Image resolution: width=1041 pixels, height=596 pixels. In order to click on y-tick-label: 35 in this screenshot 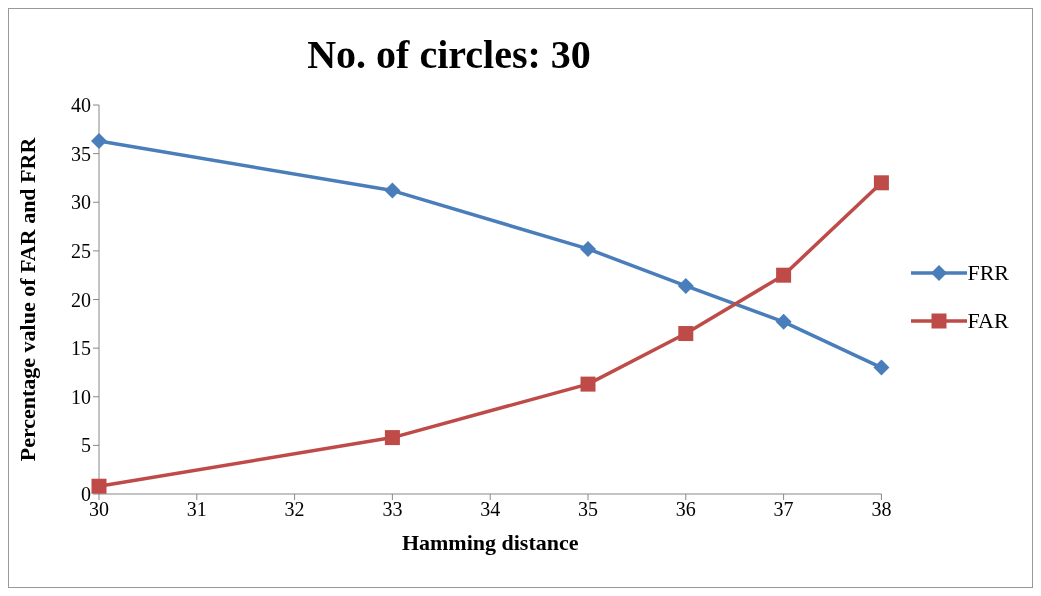, I will do `click(81, 153)`.